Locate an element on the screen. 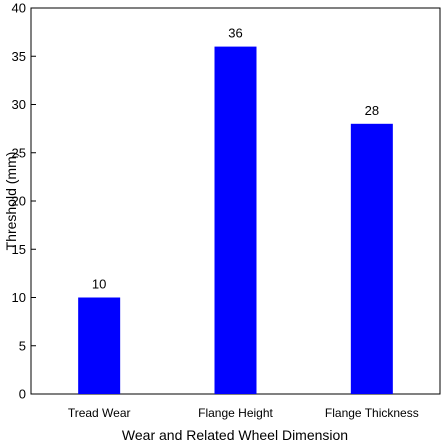  y-axis-title: Threshold (mm) is located at coordinates (11, 201).